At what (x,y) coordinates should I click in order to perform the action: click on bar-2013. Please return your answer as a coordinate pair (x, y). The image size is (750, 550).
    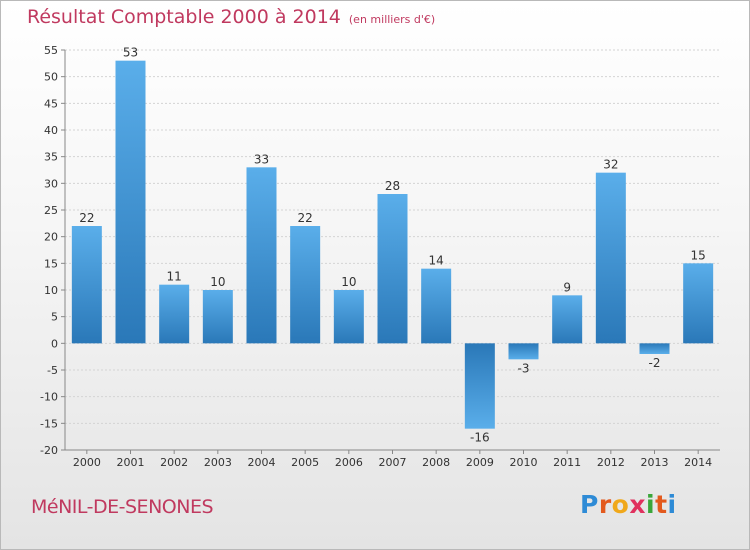
    Looking at the image, I should click on (654, 348).